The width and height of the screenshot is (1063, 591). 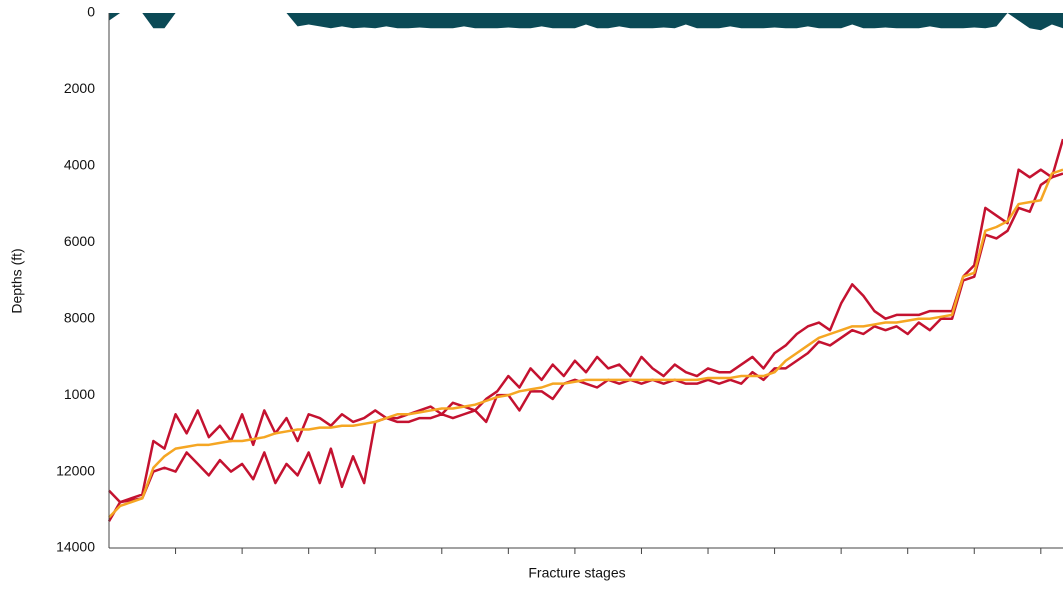 I want to click on area, so click(x=586, y=22).